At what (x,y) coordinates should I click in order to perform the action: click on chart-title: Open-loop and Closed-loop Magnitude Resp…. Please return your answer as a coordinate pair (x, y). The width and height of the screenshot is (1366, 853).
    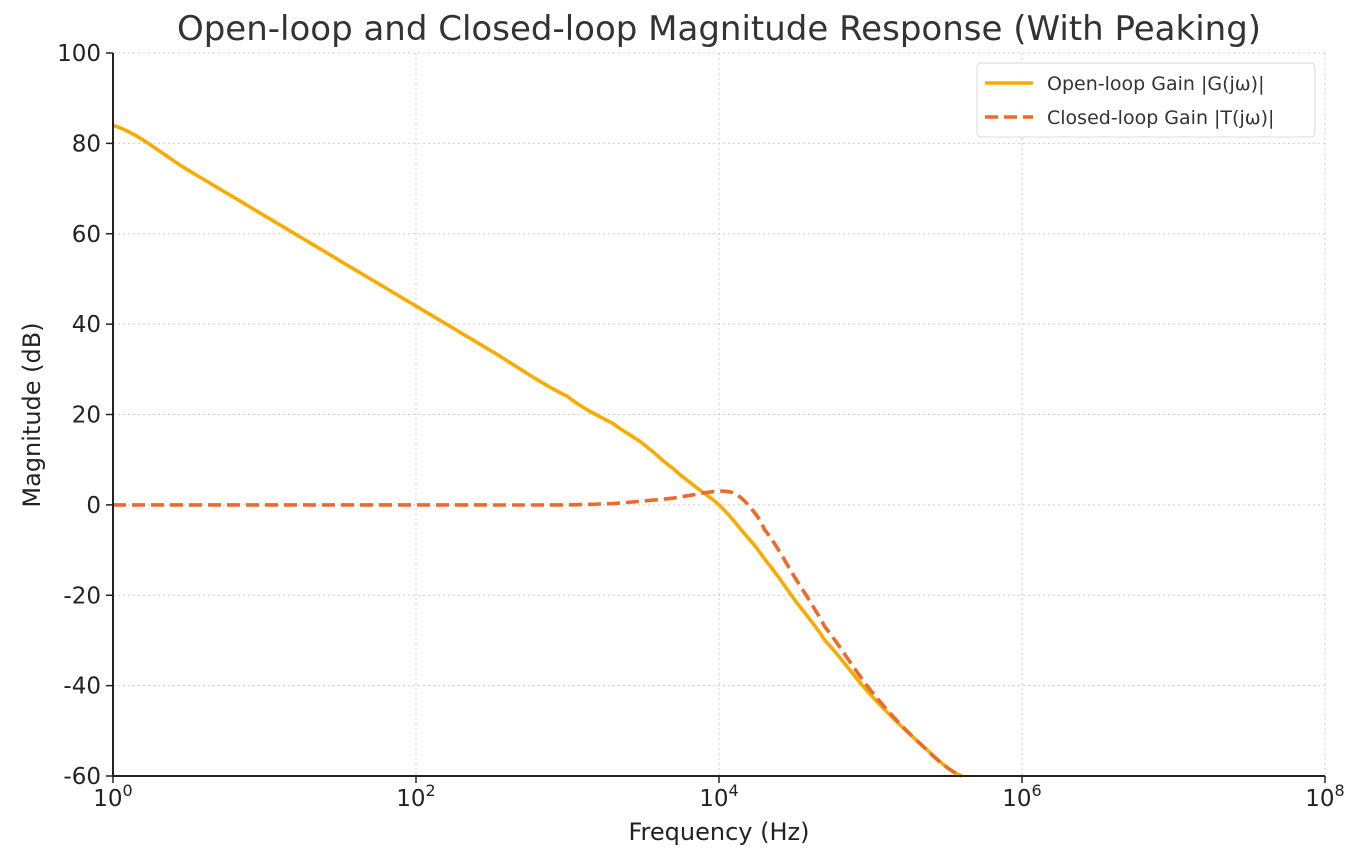
    Looking at the image, I should click on (719, 29).